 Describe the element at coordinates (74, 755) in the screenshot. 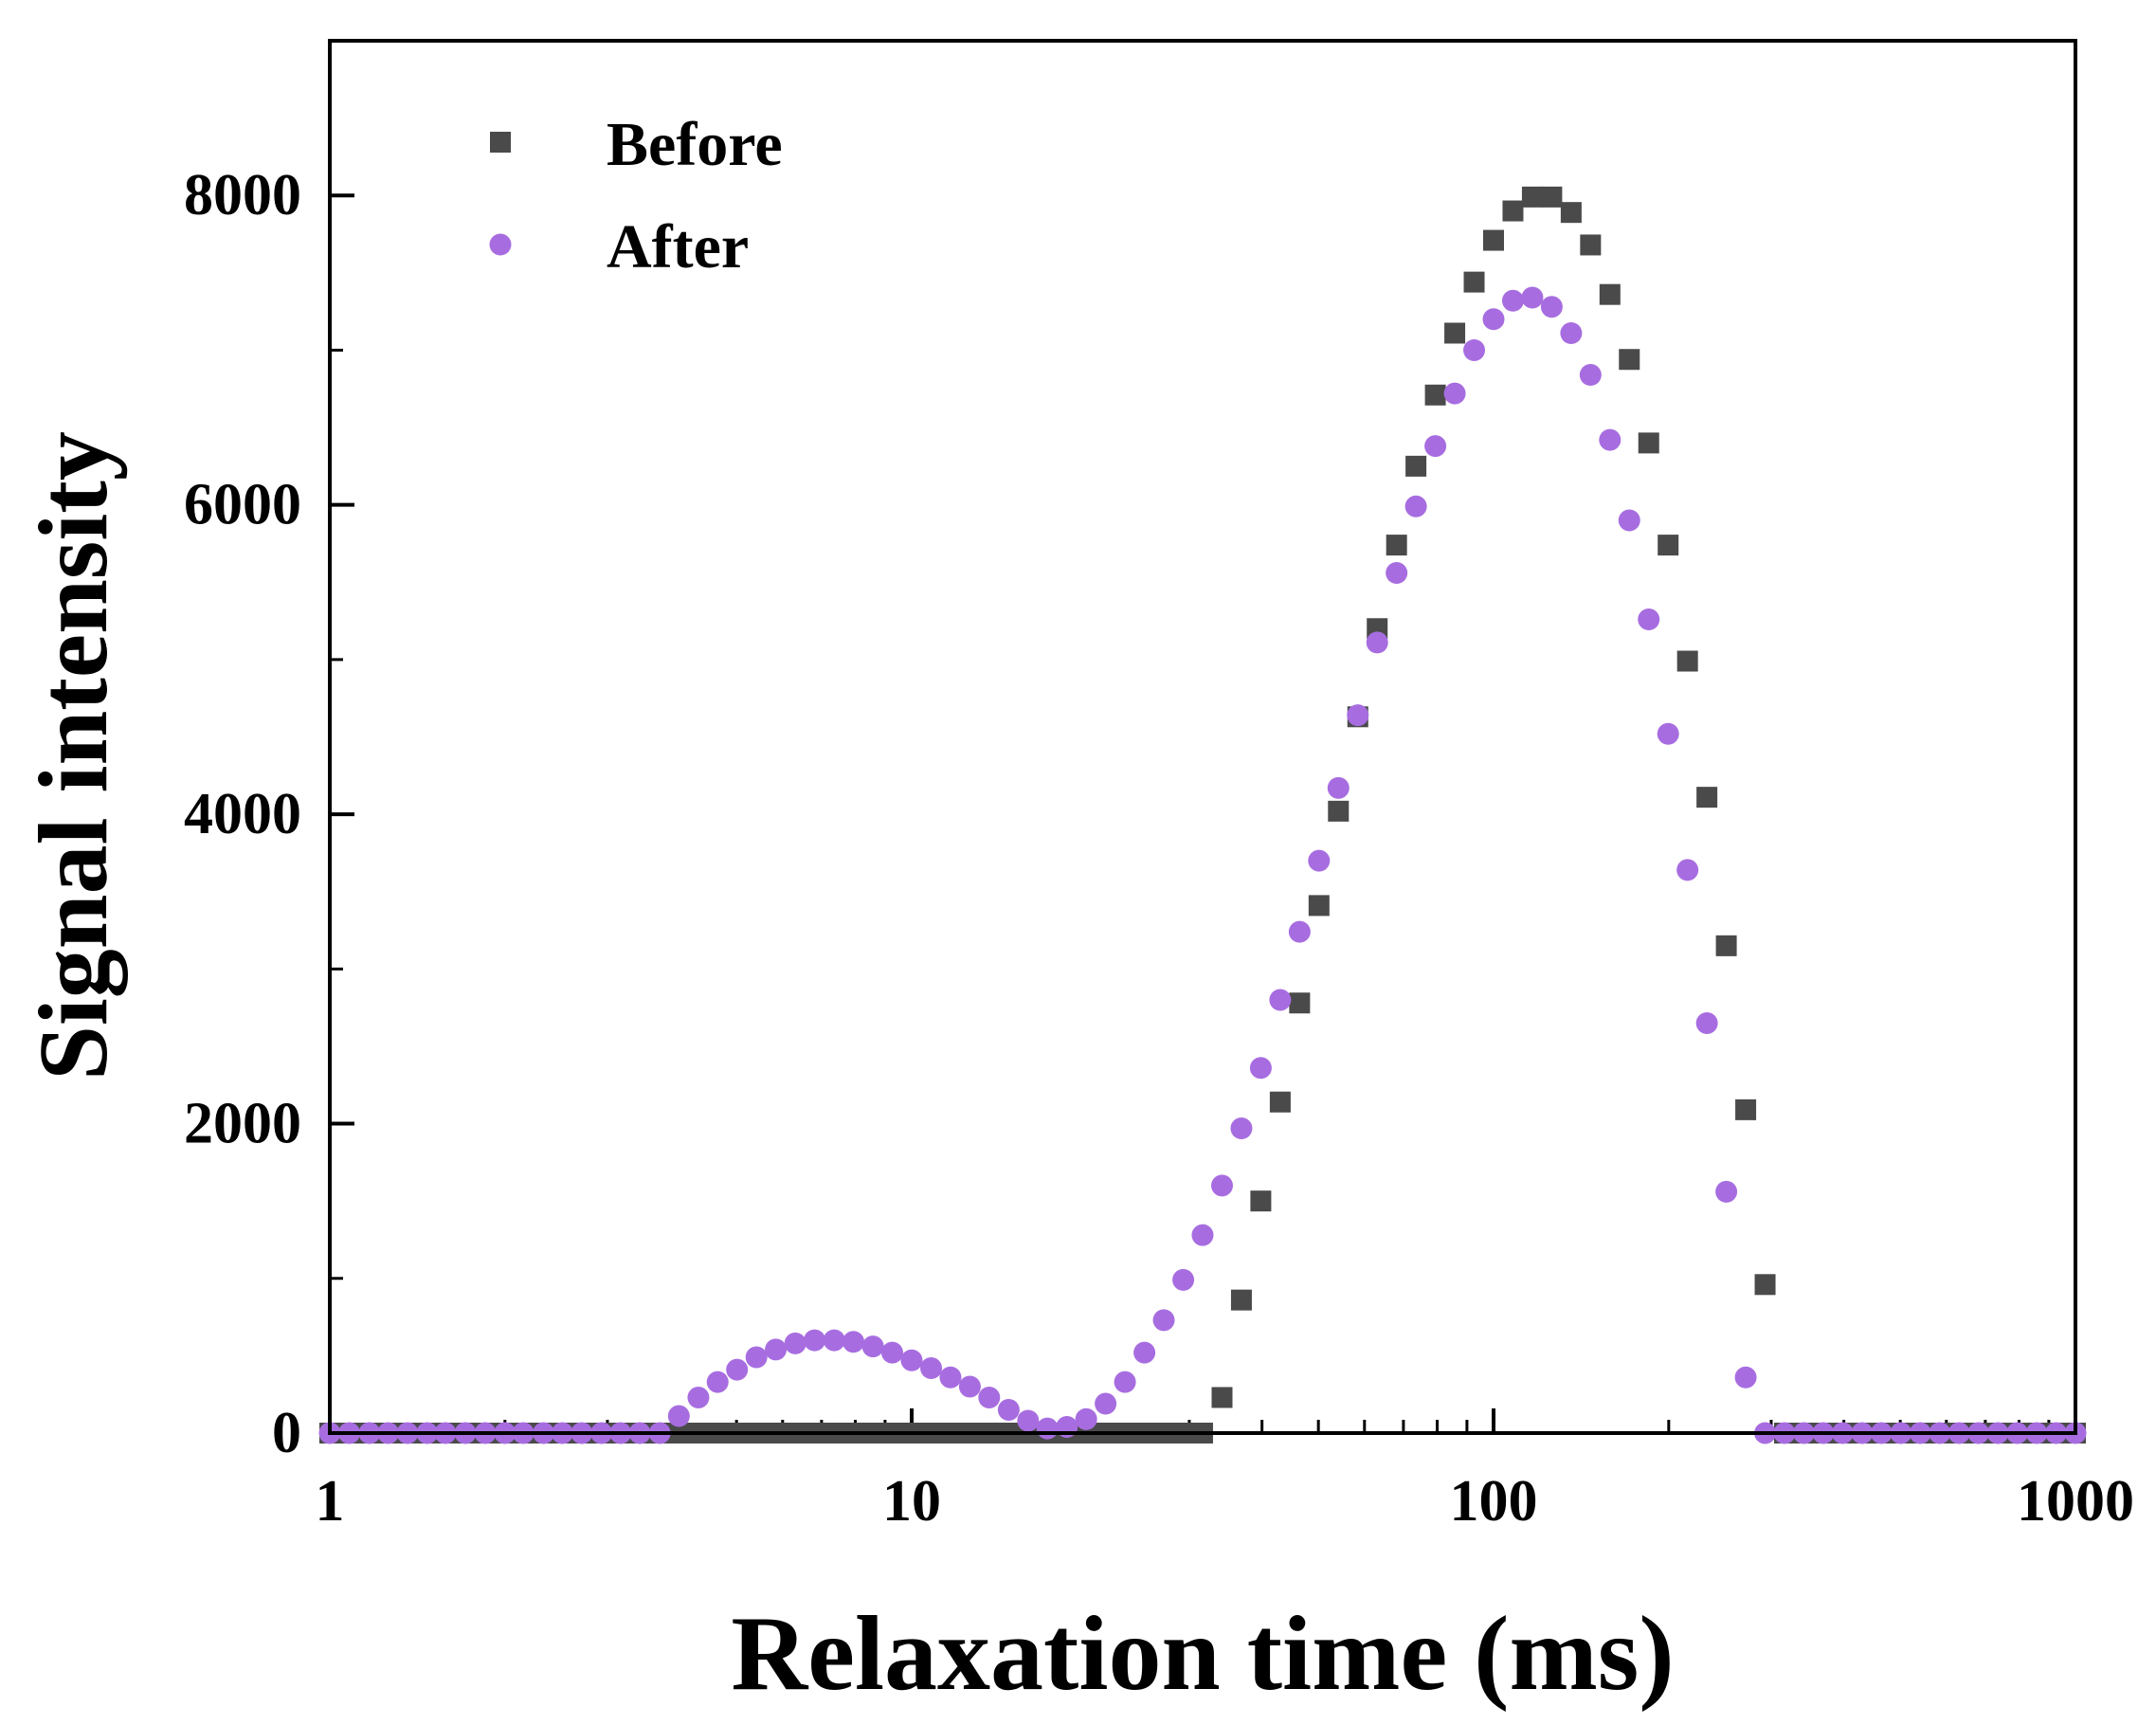

I see `y-axis-label: Signal intensity` at that location.